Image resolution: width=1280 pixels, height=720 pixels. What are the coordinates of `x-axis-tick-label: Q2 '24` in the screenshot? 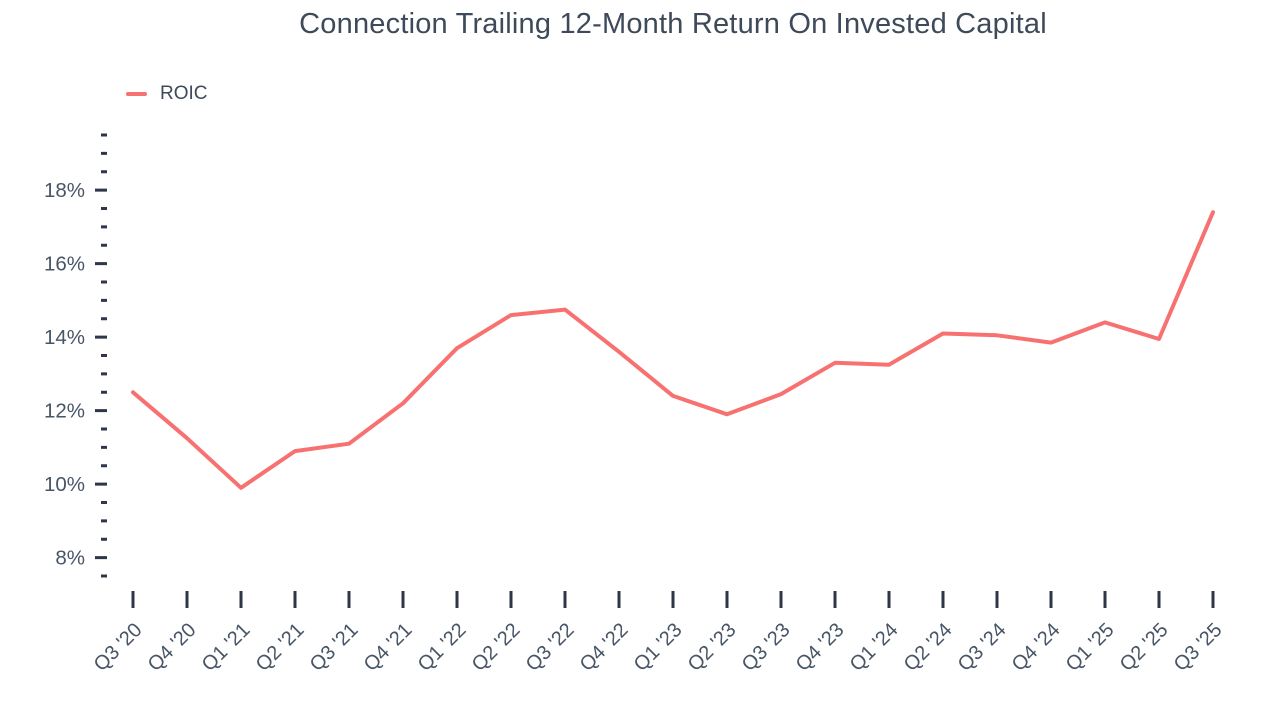 It's located at (928, 647).